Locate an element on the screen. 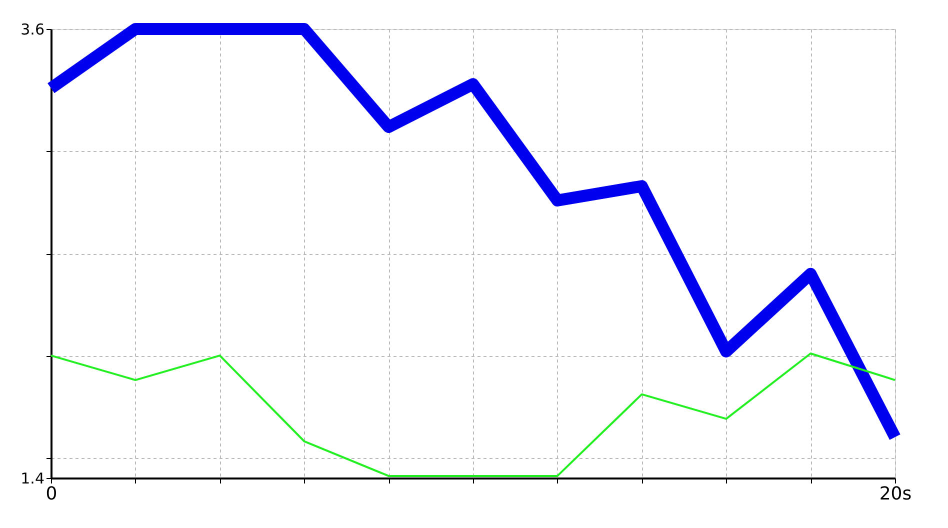 This screenshot has height=528, width=948. y-tick-label: 3.6 is located at coordinates (32, 29).